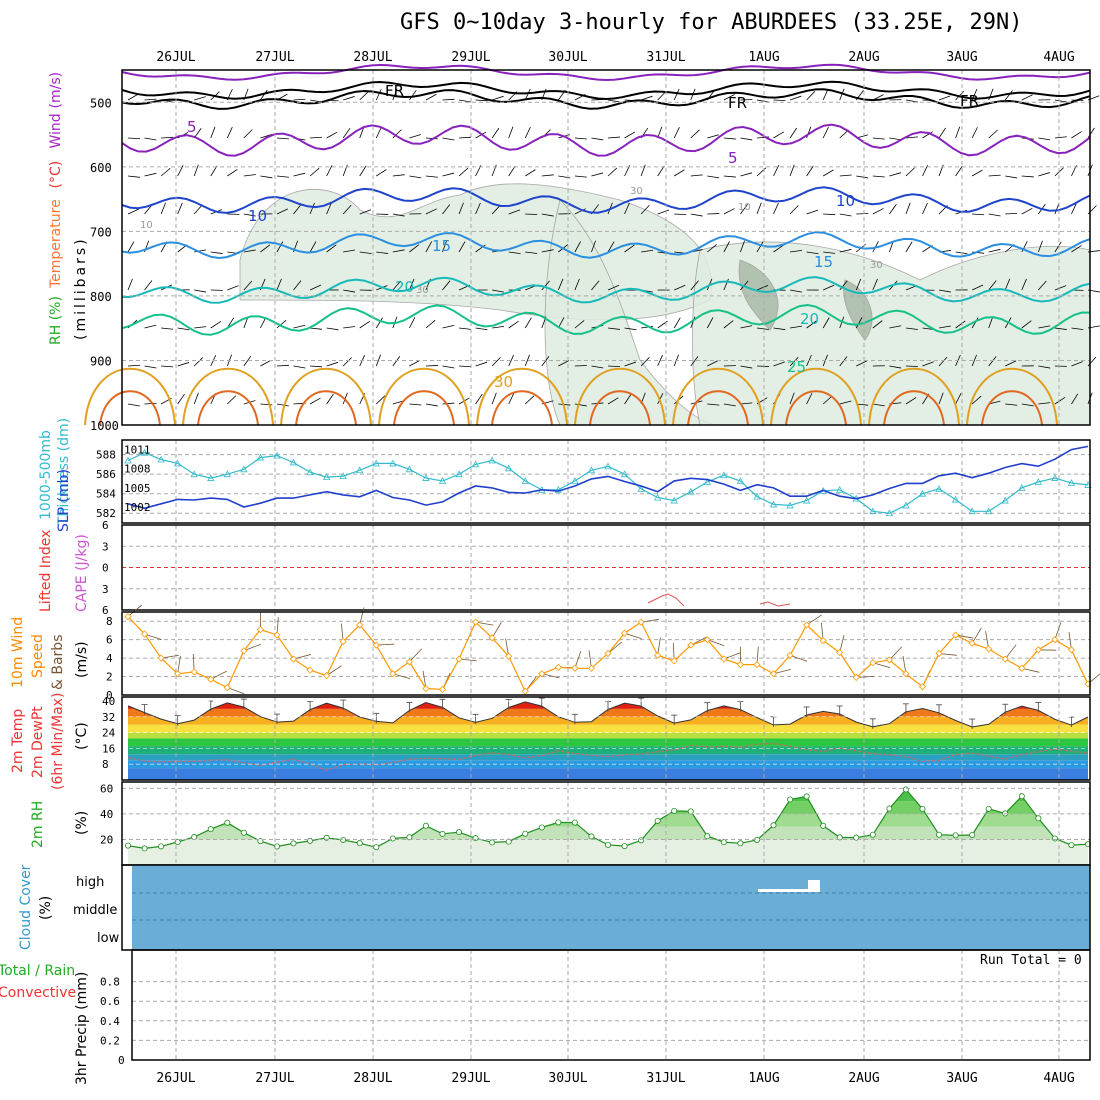 Image resolution: width=1100 pixels, height=1100 pixels. Describe the element at coordinates (665, 57) in the screenshot. I see `date-label-top: 31JUL` at that location.